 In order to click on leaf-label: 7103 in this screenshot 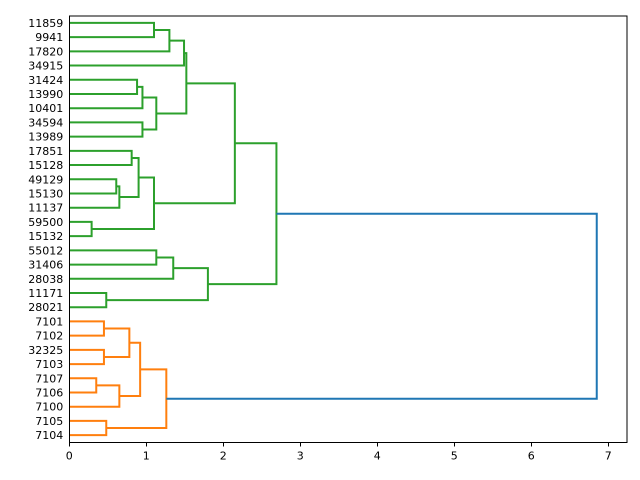, I will do `click(49, 364)`.